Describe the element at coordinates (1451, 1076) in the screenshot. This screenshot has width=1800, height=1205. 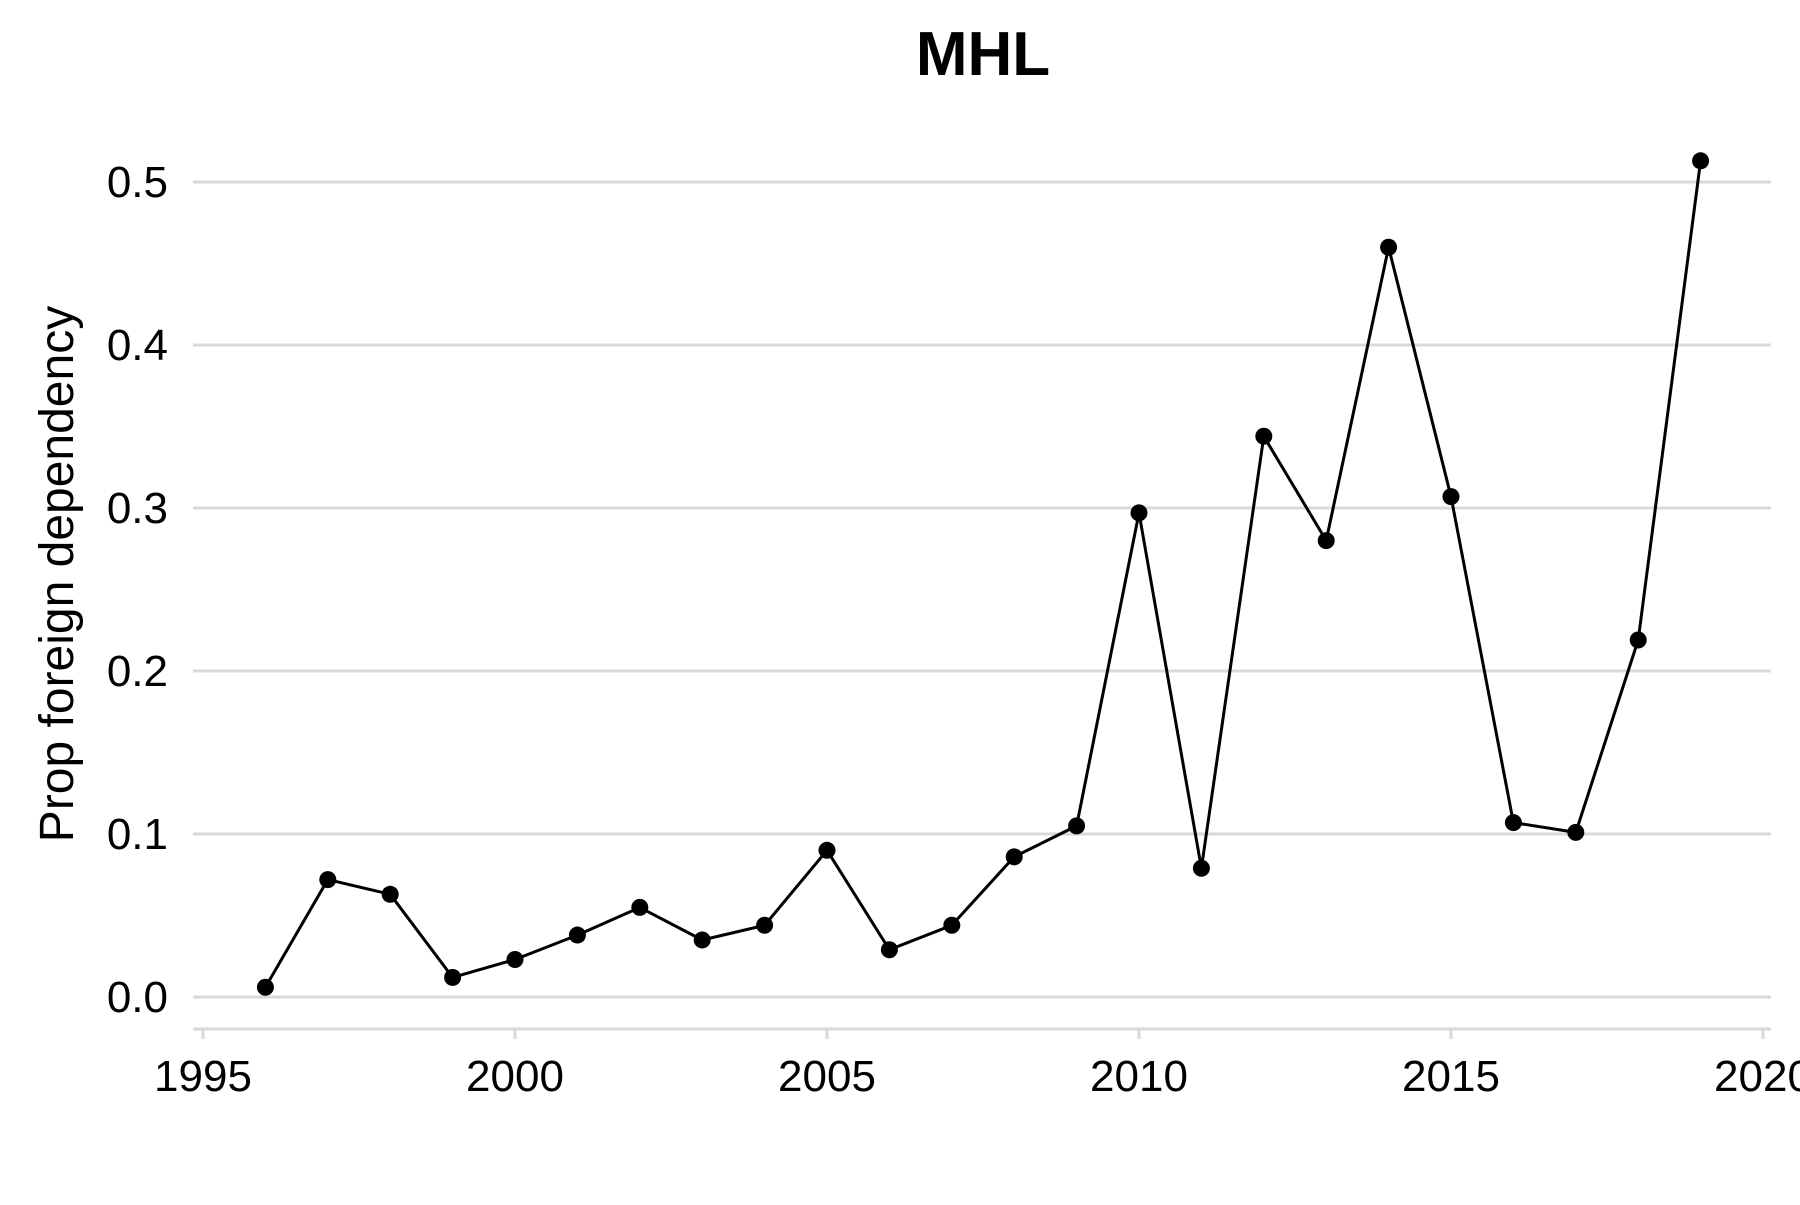
I see `x-tick-label: 2015` at that location.